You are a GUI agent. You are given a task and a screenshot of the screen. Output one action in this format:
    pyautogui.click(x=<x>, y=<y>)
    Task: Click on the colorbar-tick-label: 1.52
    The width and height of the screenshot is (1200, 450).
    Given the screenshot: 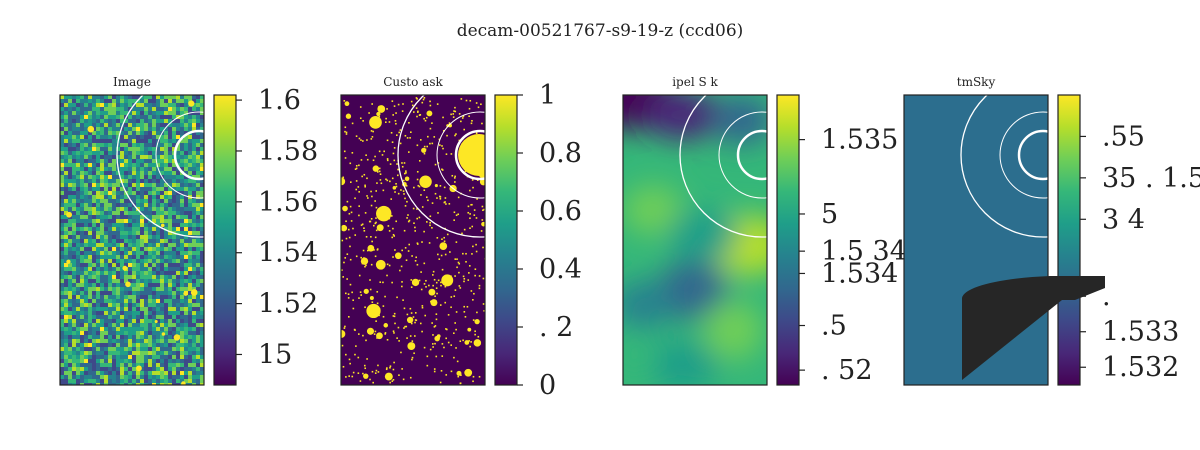 What is the action you would take?
    pyautogui.click(x=288, y=304)
    